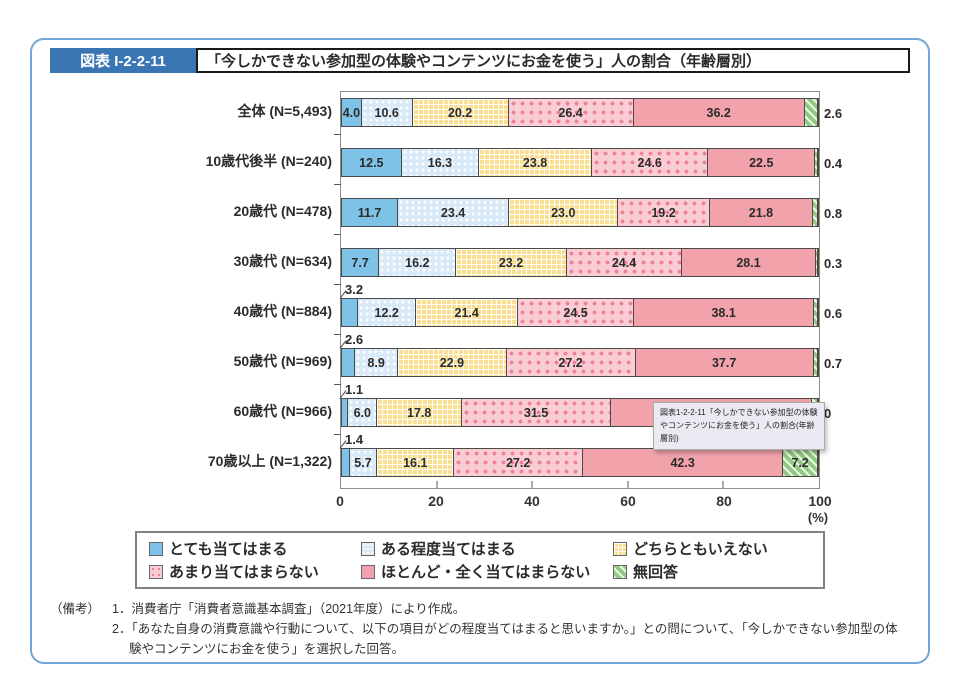 The height and width of the screenshot is (700, 960). What do you see at coordinates (576, 312) in the screenshot?
I see `bar-segment: 24.5` at bounding box center [576, 312].